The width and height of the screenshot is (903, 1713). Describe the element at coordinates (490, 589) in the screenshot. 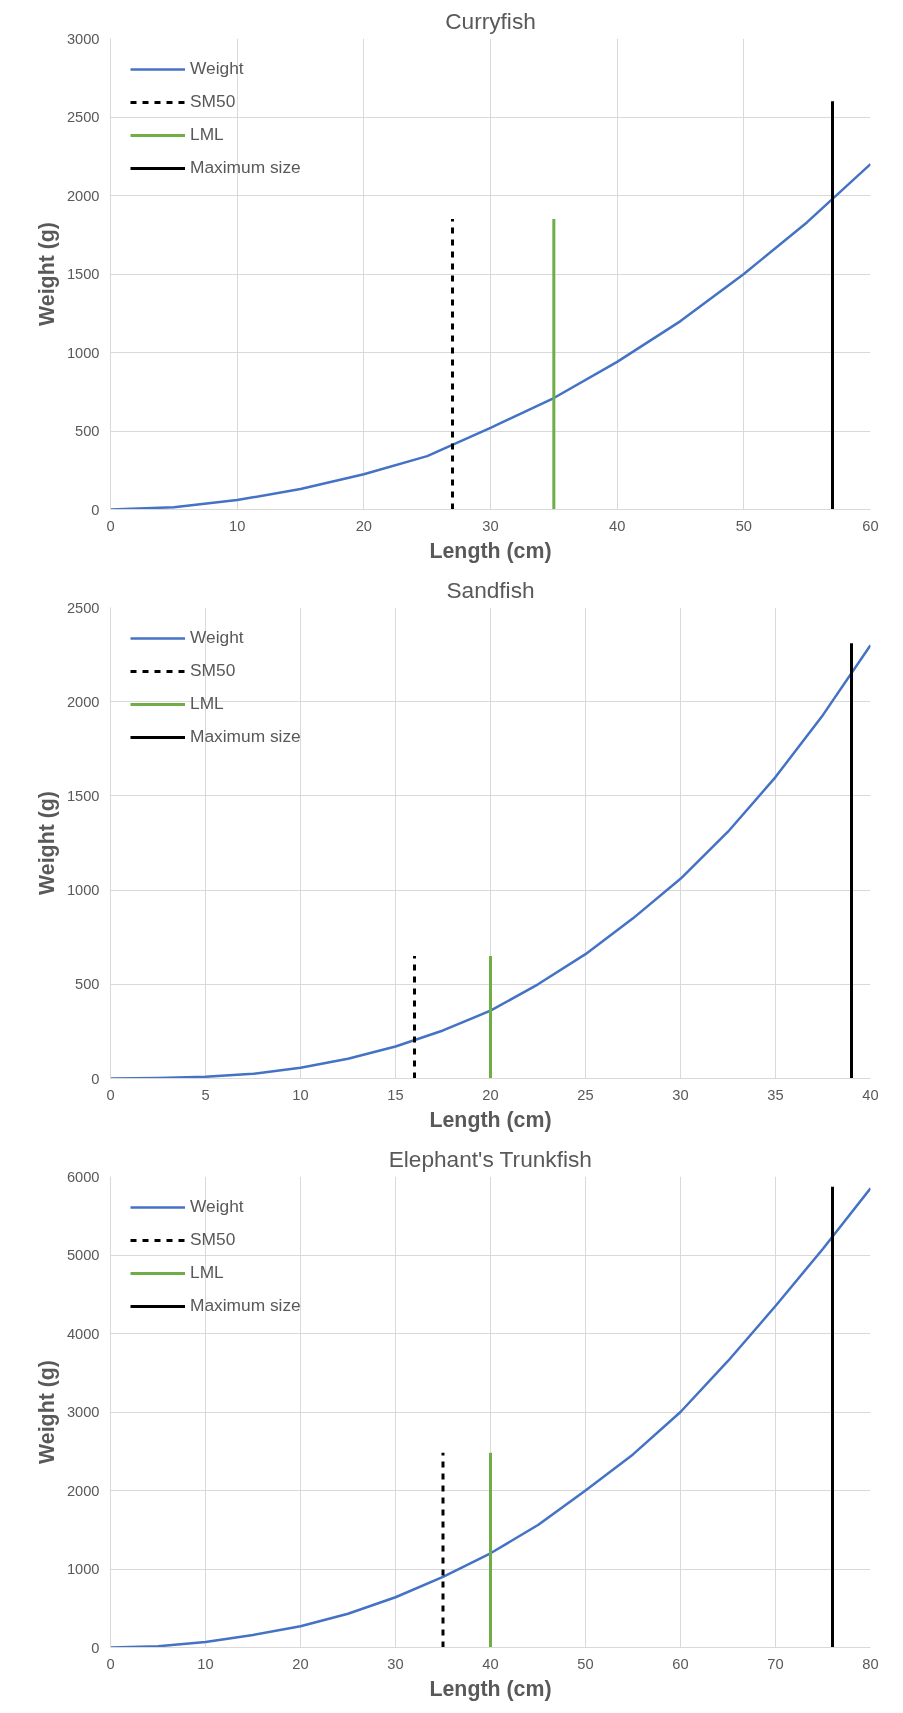

I see `chart-title: Sandfish` at that location.